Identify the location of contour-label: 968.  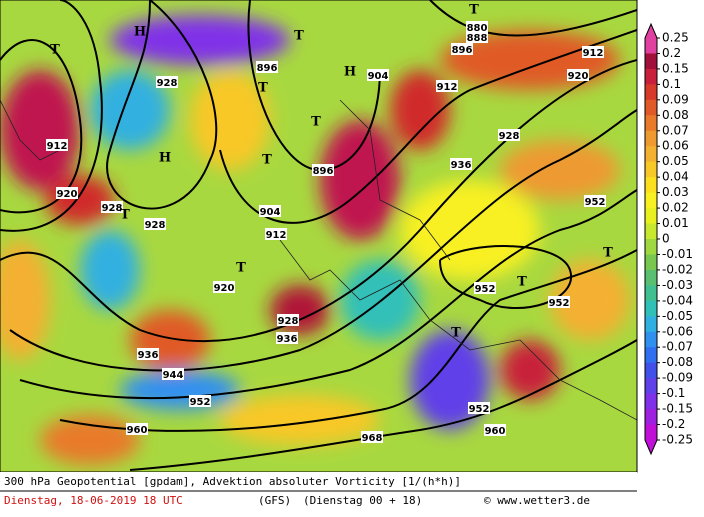
(372, 438).